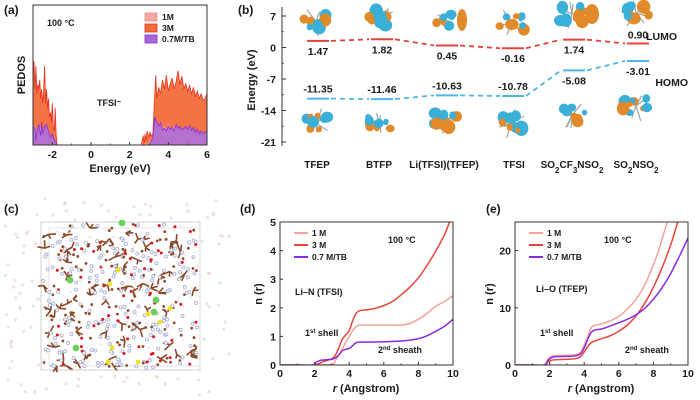  Describe the element at coordinates (45, 103) in the screenshot. I see `pedos-area-3m-seg0` at that location.